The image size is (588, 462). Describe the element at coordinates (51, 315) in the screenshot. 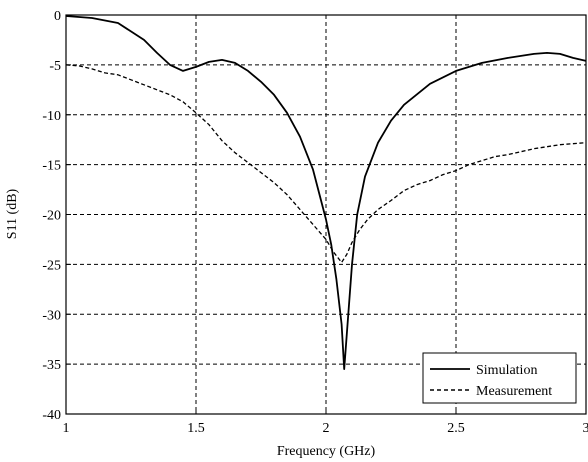

I see `y-tick-label: -30` at that location.